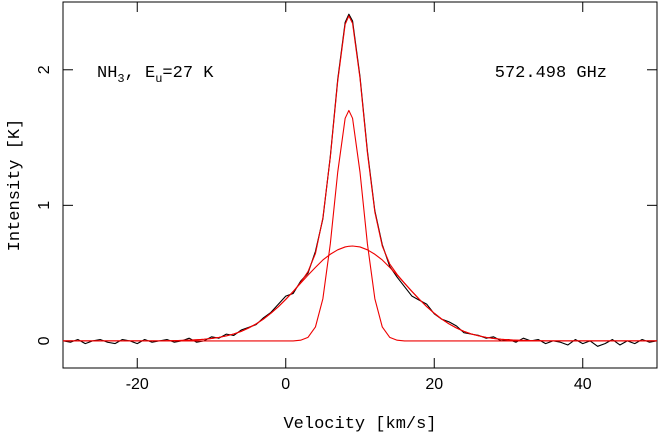 This screenshot has height=439, width=660. What do you see at coordinates (44, 205) in the screenshot?
I see `y-tick-label: 1` at bounding box center [44, 205].